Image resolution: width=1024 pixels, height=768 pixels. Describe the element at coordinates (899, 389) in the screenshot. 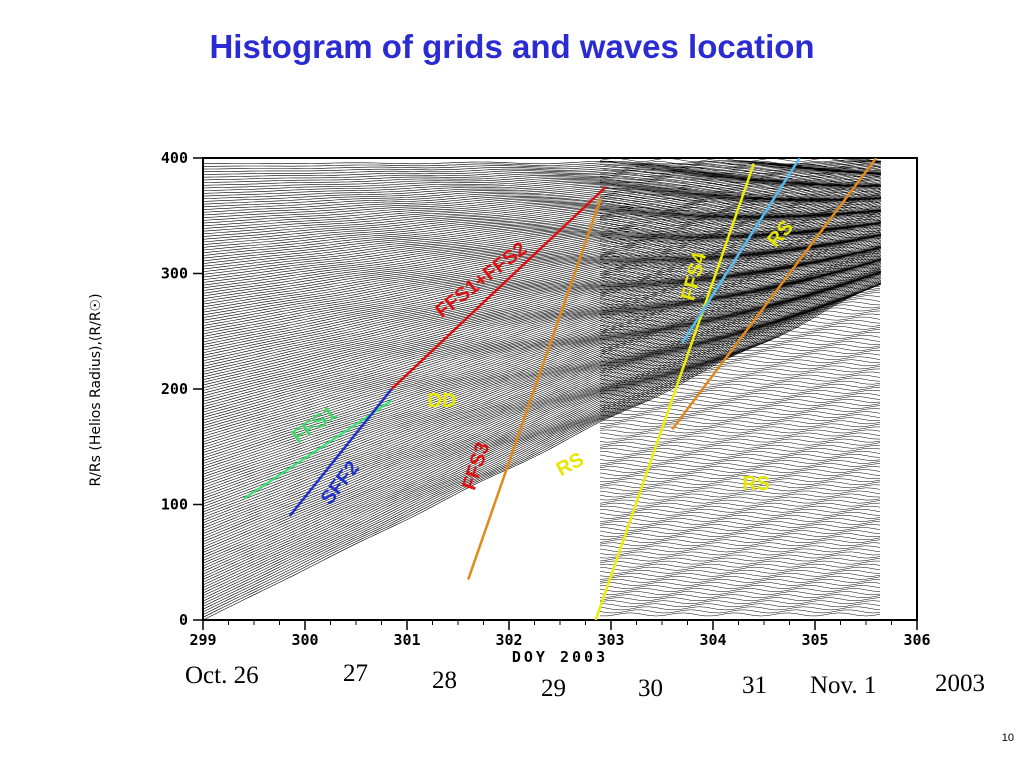

I see `right-blank-strip` at that location.